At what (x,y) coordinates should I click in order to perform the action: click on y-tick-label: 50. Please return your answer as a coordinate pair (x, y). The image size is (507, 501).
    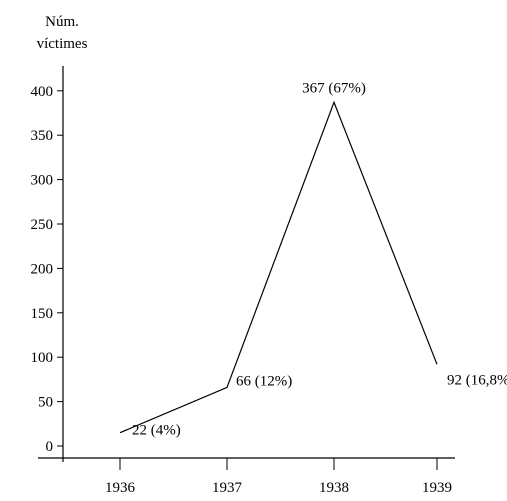
    Looking at the image, I should click on (45, 403).